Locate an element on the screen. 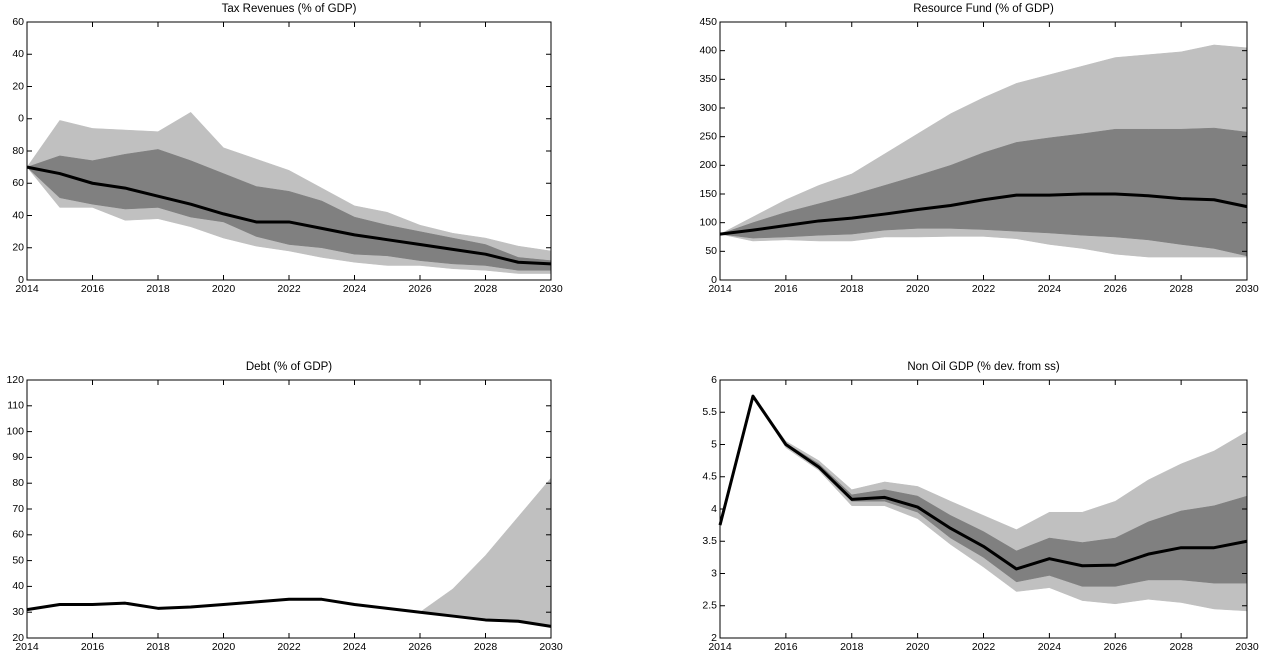  y-tick-label: 150 is located at coordinates (708, 194).